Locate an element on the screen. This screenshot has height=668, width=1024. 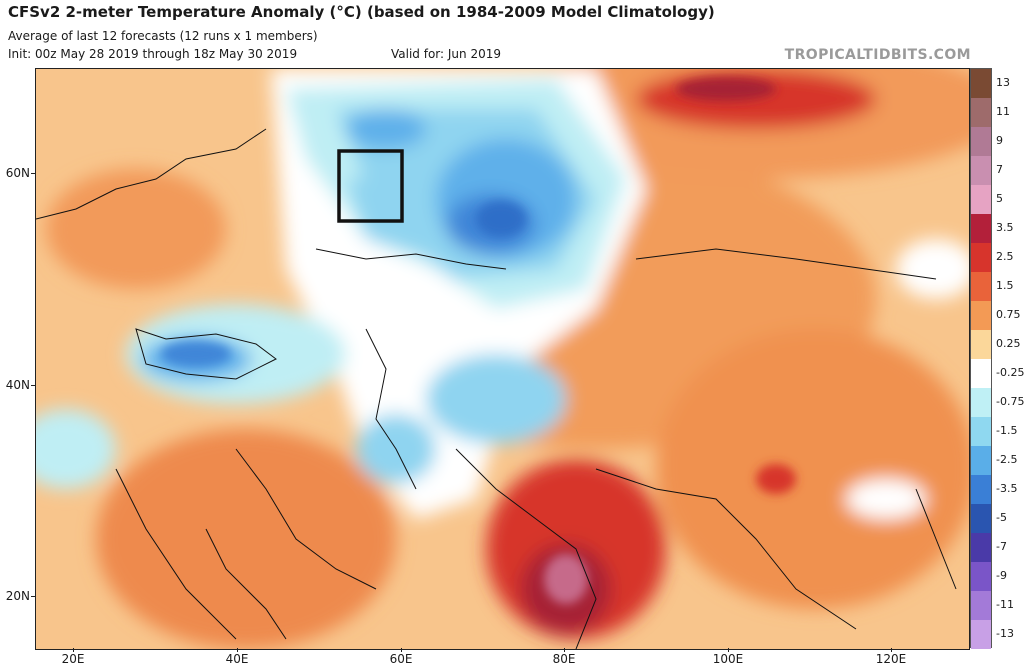
valid-label: Valid for: Jun 2019 is located at coordinates (446, 54).